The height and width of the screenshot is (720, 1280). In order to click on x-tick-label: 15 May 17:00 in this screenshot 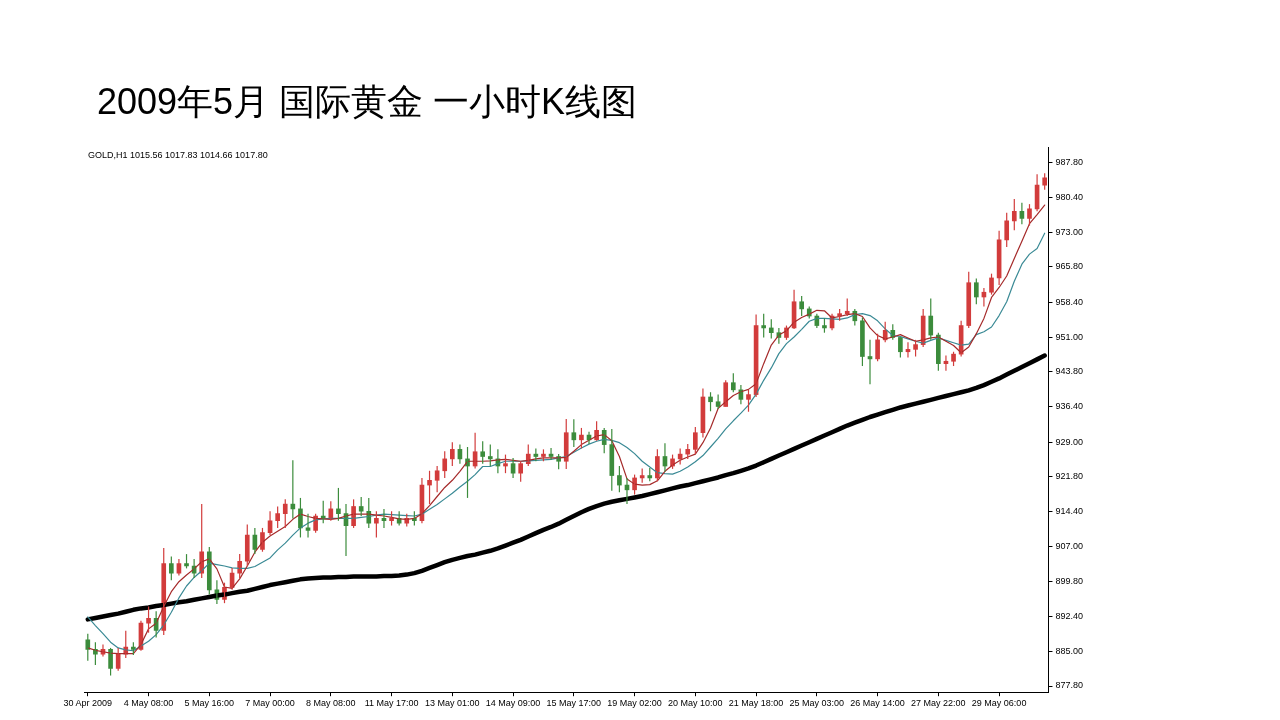, I will do `click(574, 703)`.